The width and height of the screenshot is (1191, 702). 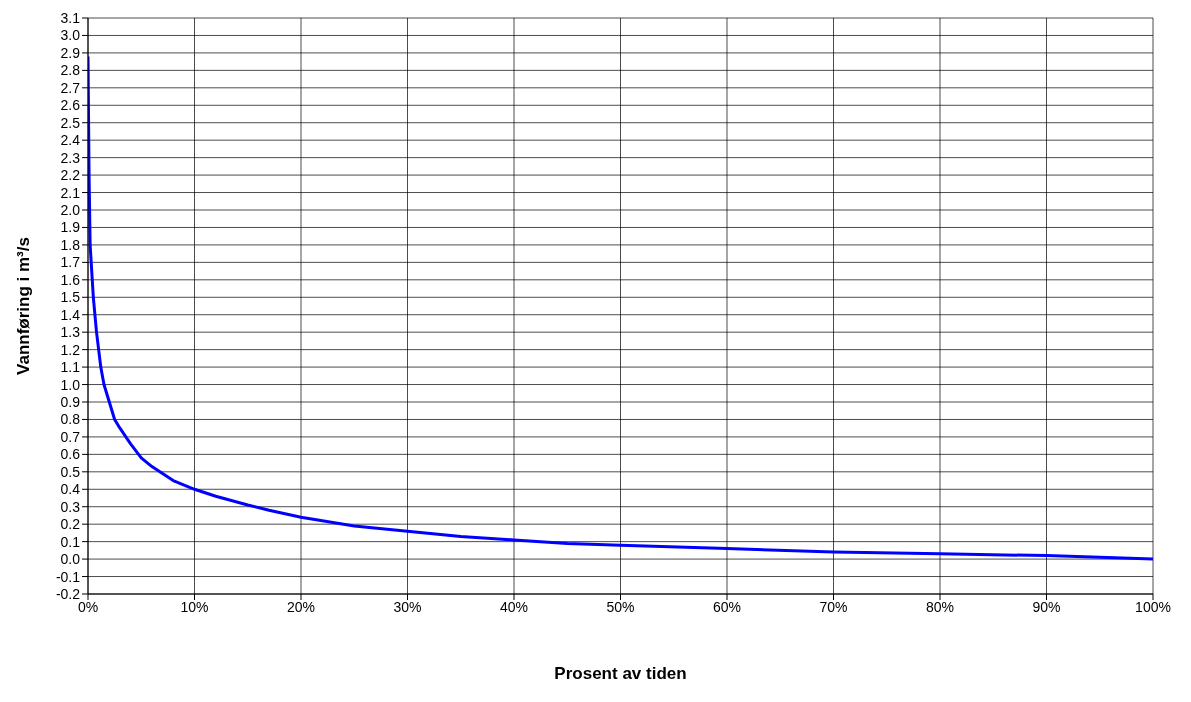 What do you see at coordinates (70, 454) in the screenshot?
I see `y-tick-label: 0.6` at bounding box center [70, 454].